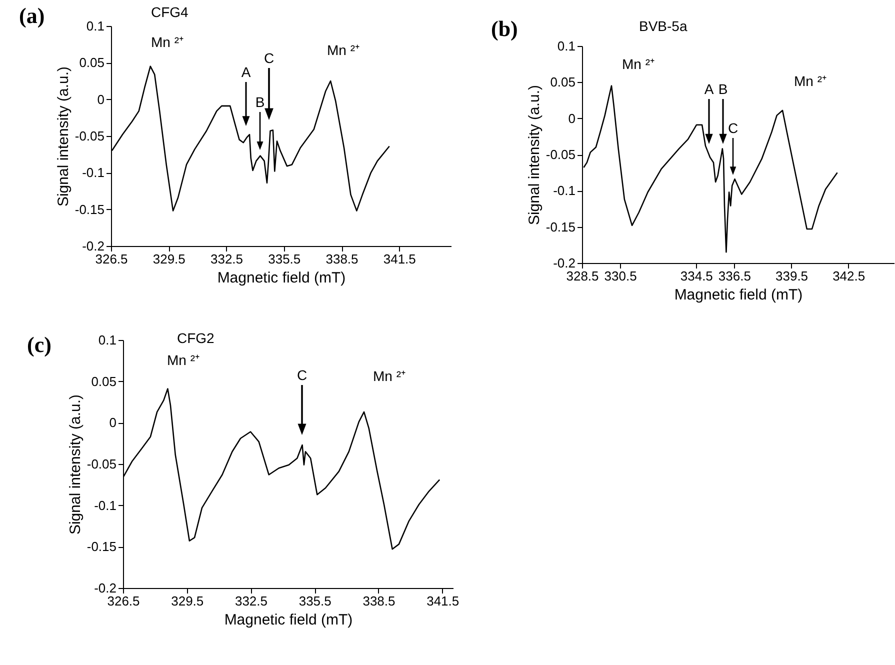 Image resolution: width=895 pixels, height=665 pixels. What do you see at coordinates (504, 28) in the screenshot?
I see `chart-title: (b)` at bounding box center [504, 28].